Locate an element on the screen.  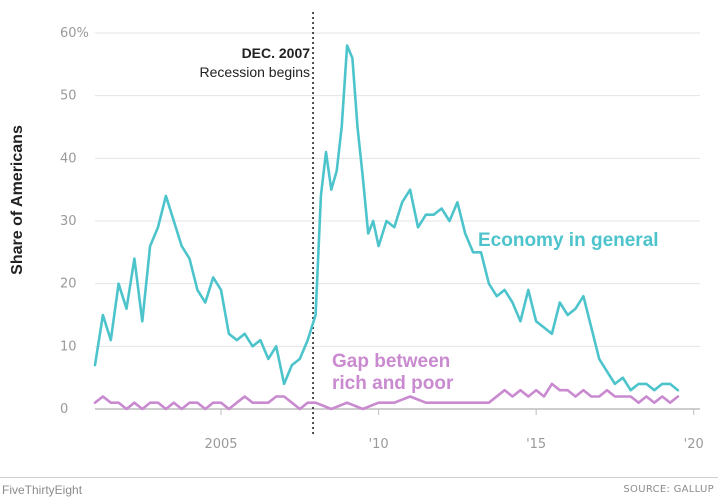
footer-divider is located at coordinates (359, 477).